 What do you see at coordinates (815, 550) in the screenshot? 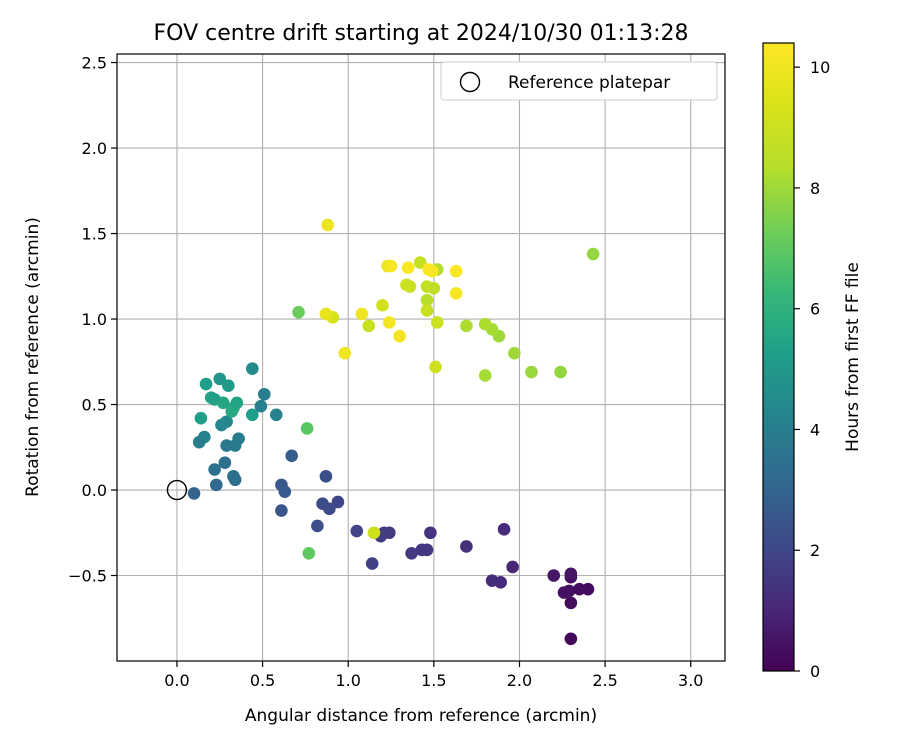
I see `colorbar-tick-label: 2` at bounding box center [815, 550].